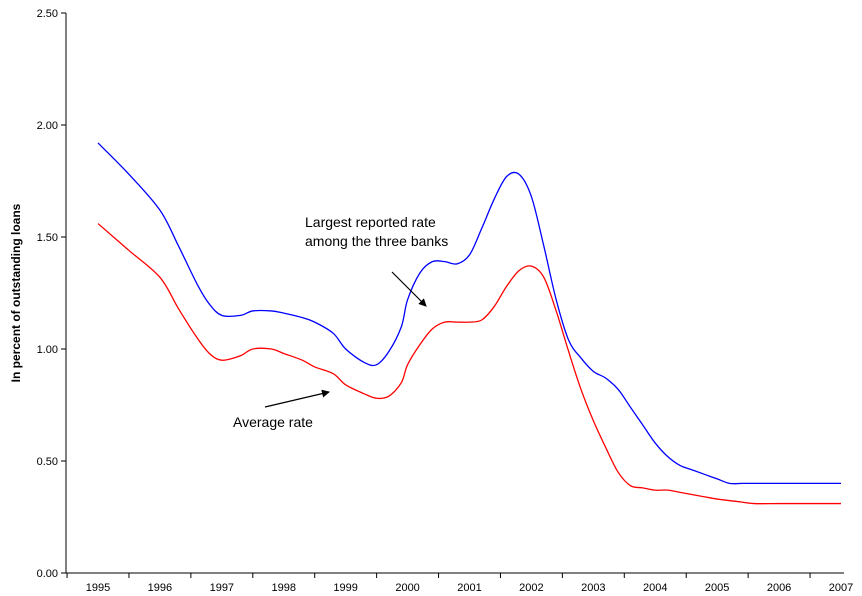 The width and height of the screenshot is (862, 596). Describe the element at coordinates (469, 588) in the screenshot. I see `x-tick-label: 2001` at that location.